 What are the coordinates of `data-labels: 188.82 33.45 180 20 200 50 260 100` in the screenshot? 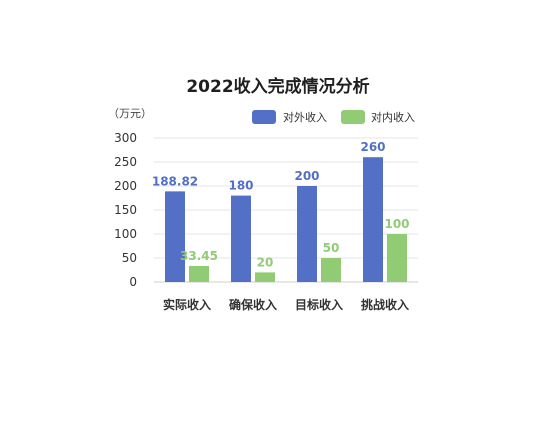 It's located at (281, 204).